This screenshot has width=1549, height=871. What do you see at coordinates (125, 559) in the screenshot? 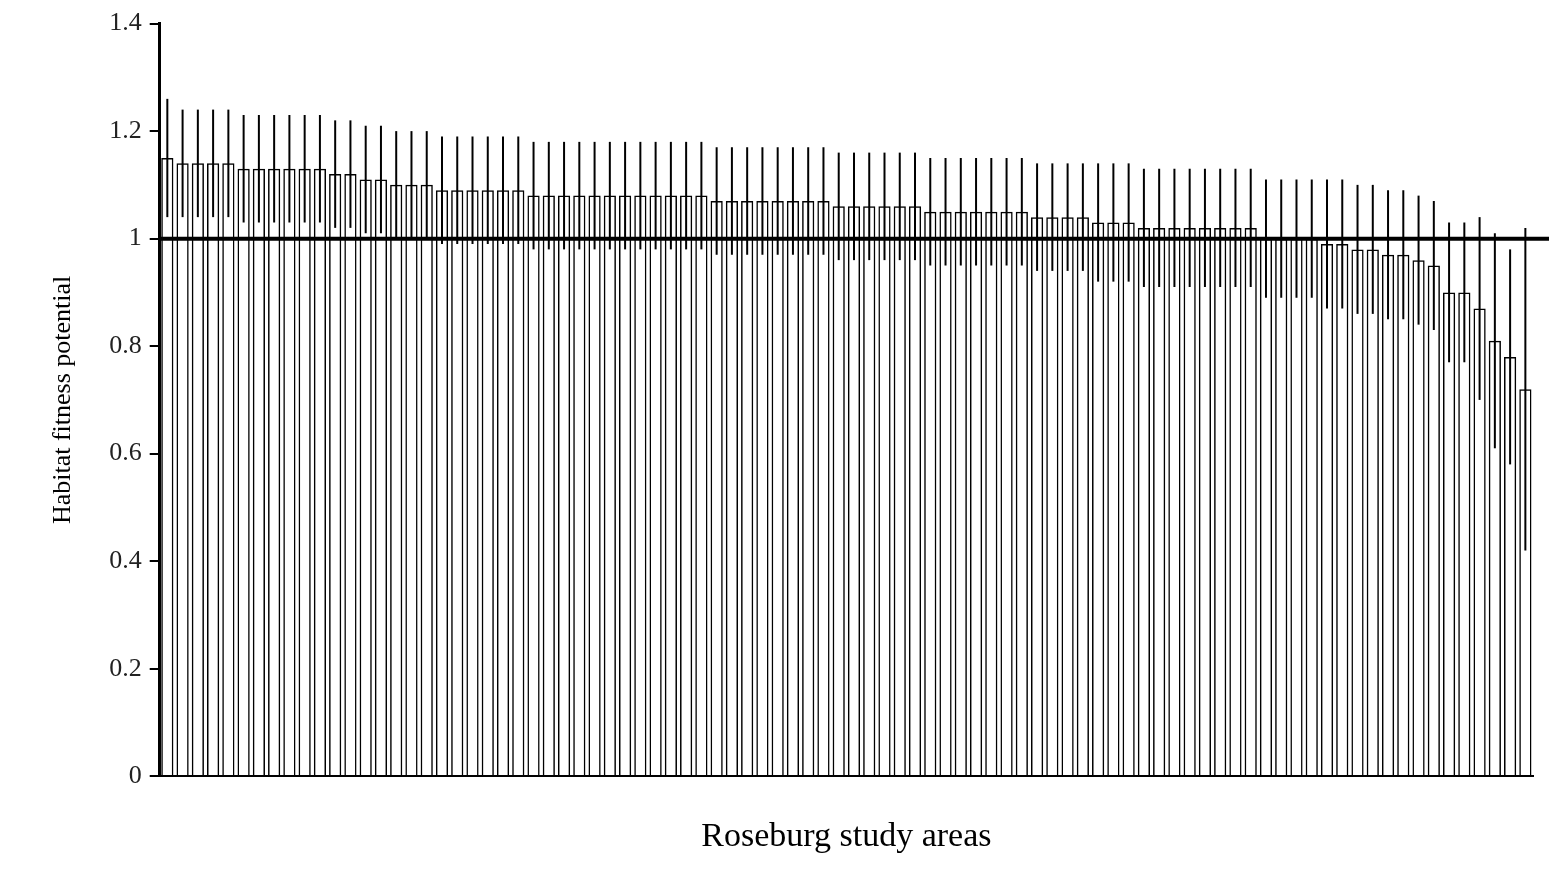
I see `y-tick-label: 0.4` at bounding box center [125, 559].